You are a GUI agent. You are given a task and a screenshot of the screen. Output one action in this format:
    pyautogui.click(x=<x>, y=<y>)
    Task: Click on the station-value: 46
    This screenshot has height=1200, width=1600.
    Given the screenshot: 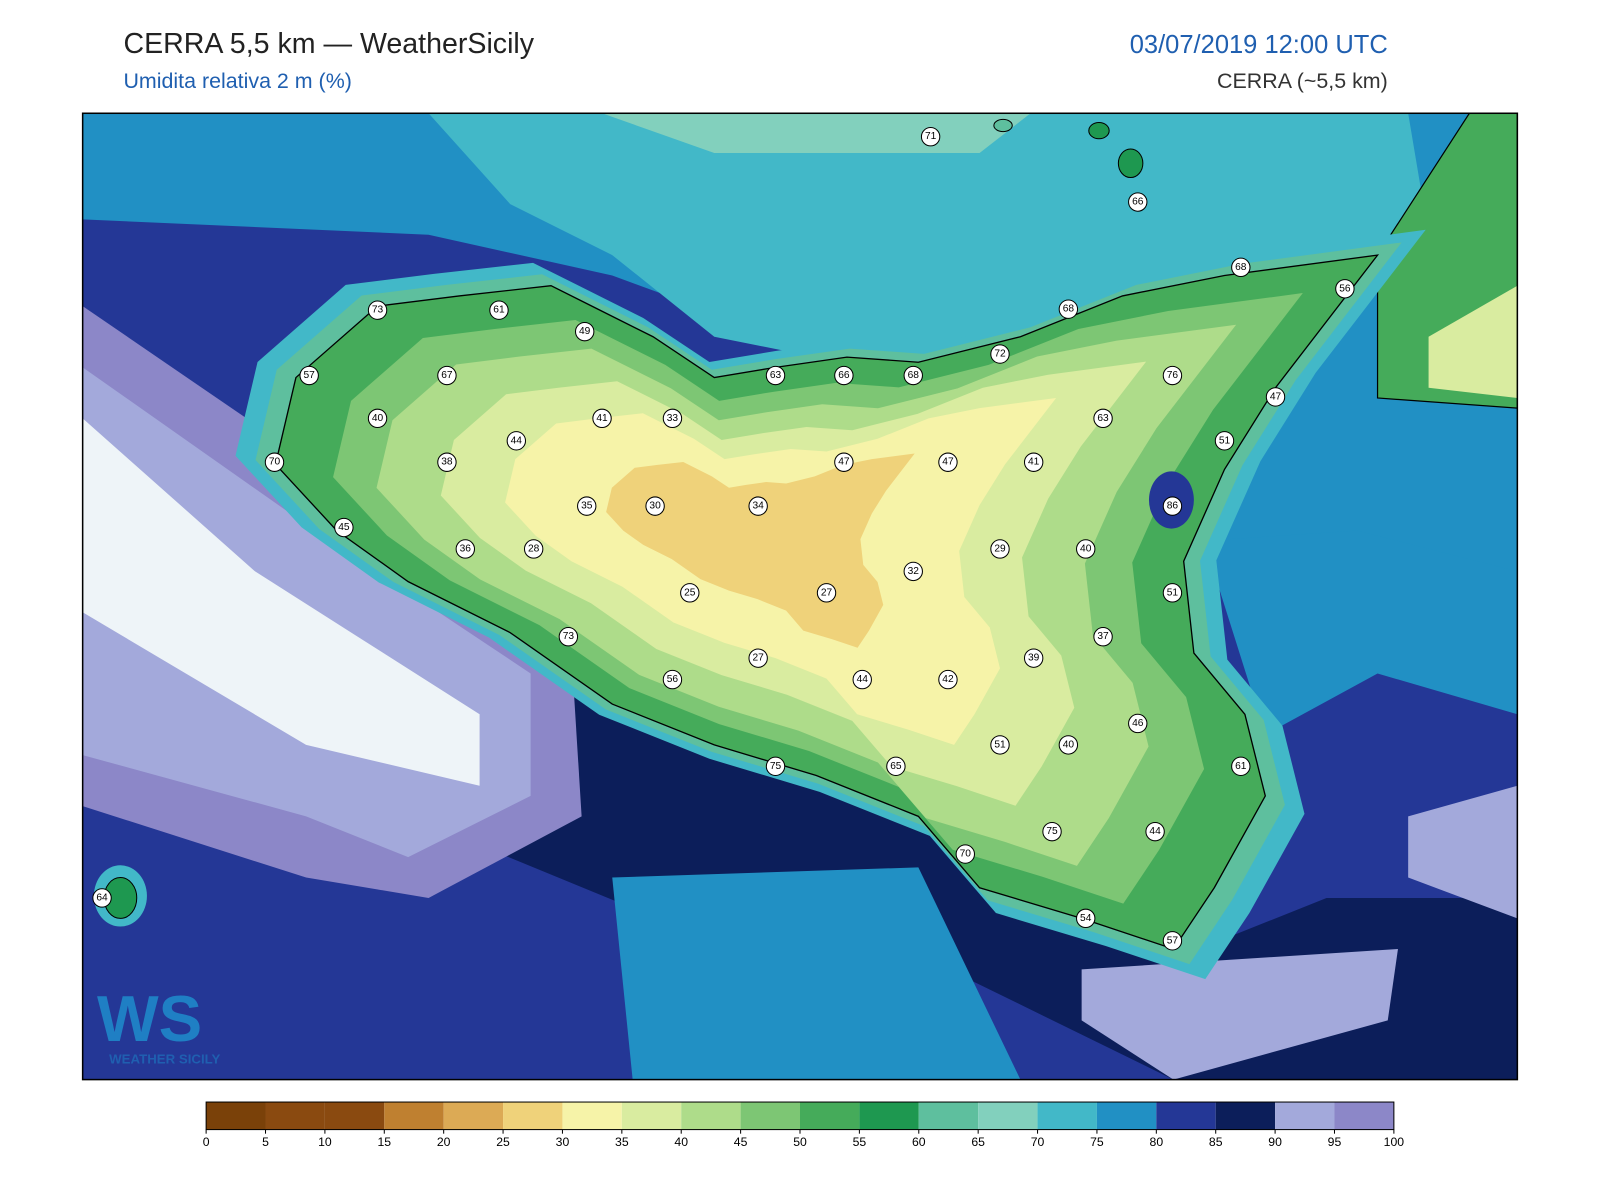 What is the action you would take?
    pyautogui.click(x=1138, y=723)
    